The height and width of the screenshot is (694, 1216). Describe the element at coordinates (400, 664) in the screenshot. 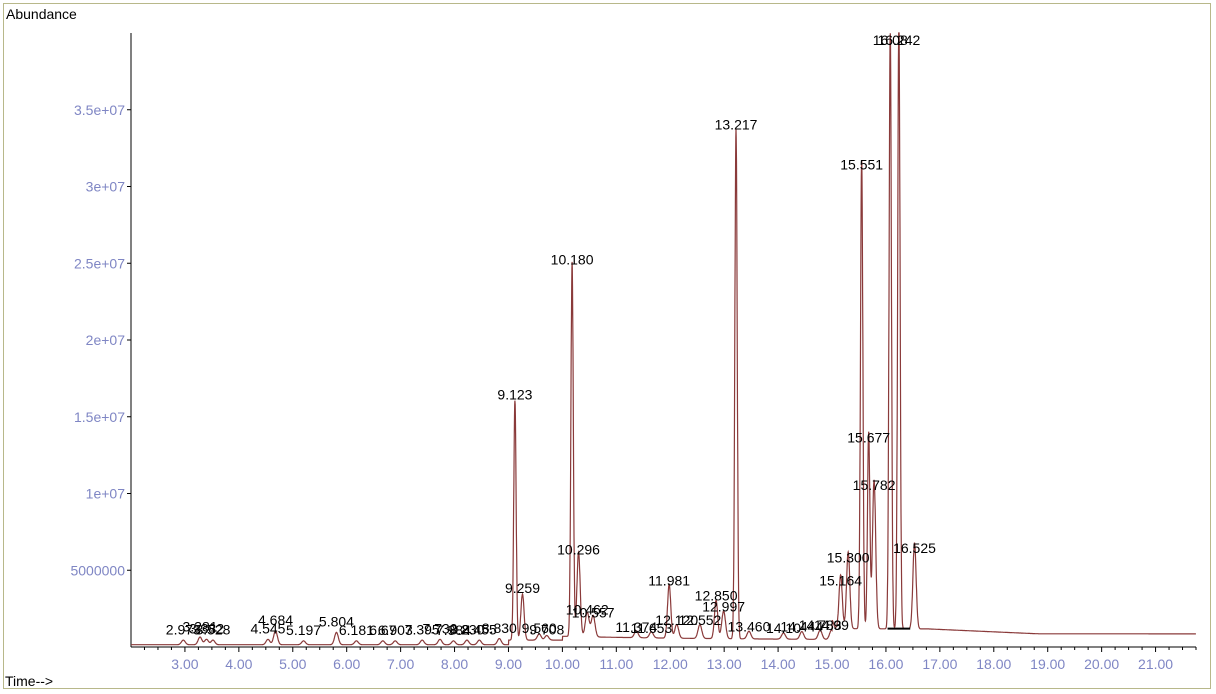

I see `x-tick-label: 7.00` at that location.